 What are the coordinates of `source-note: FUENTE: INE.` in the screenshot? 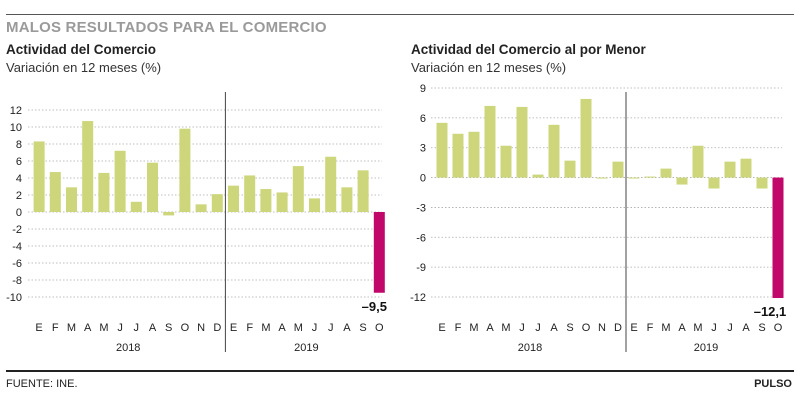 It's located at (42, 384).